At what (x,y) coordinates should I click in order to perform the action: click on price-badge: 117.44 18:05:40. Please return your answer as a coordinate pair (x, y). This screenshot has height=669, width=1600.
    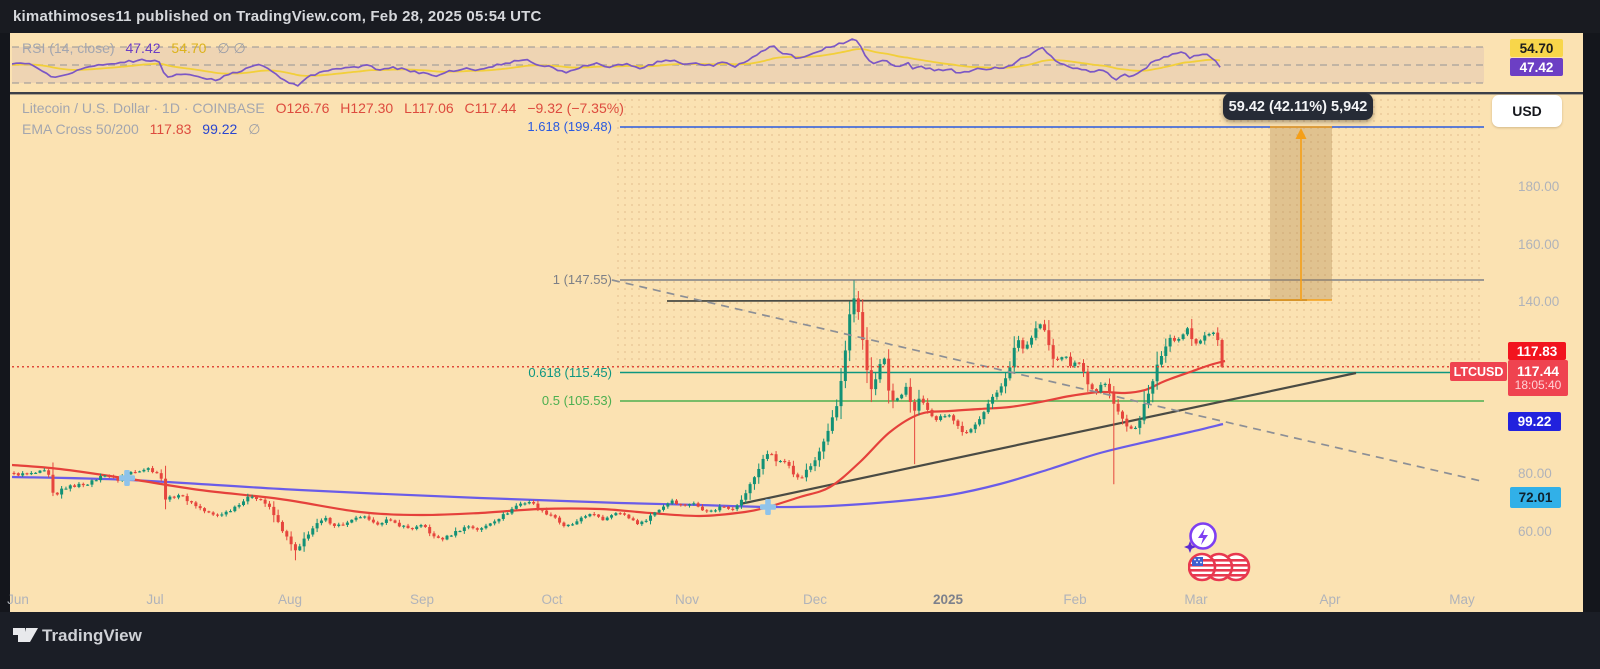
    Looking at the image, I should click on (1538, 378).